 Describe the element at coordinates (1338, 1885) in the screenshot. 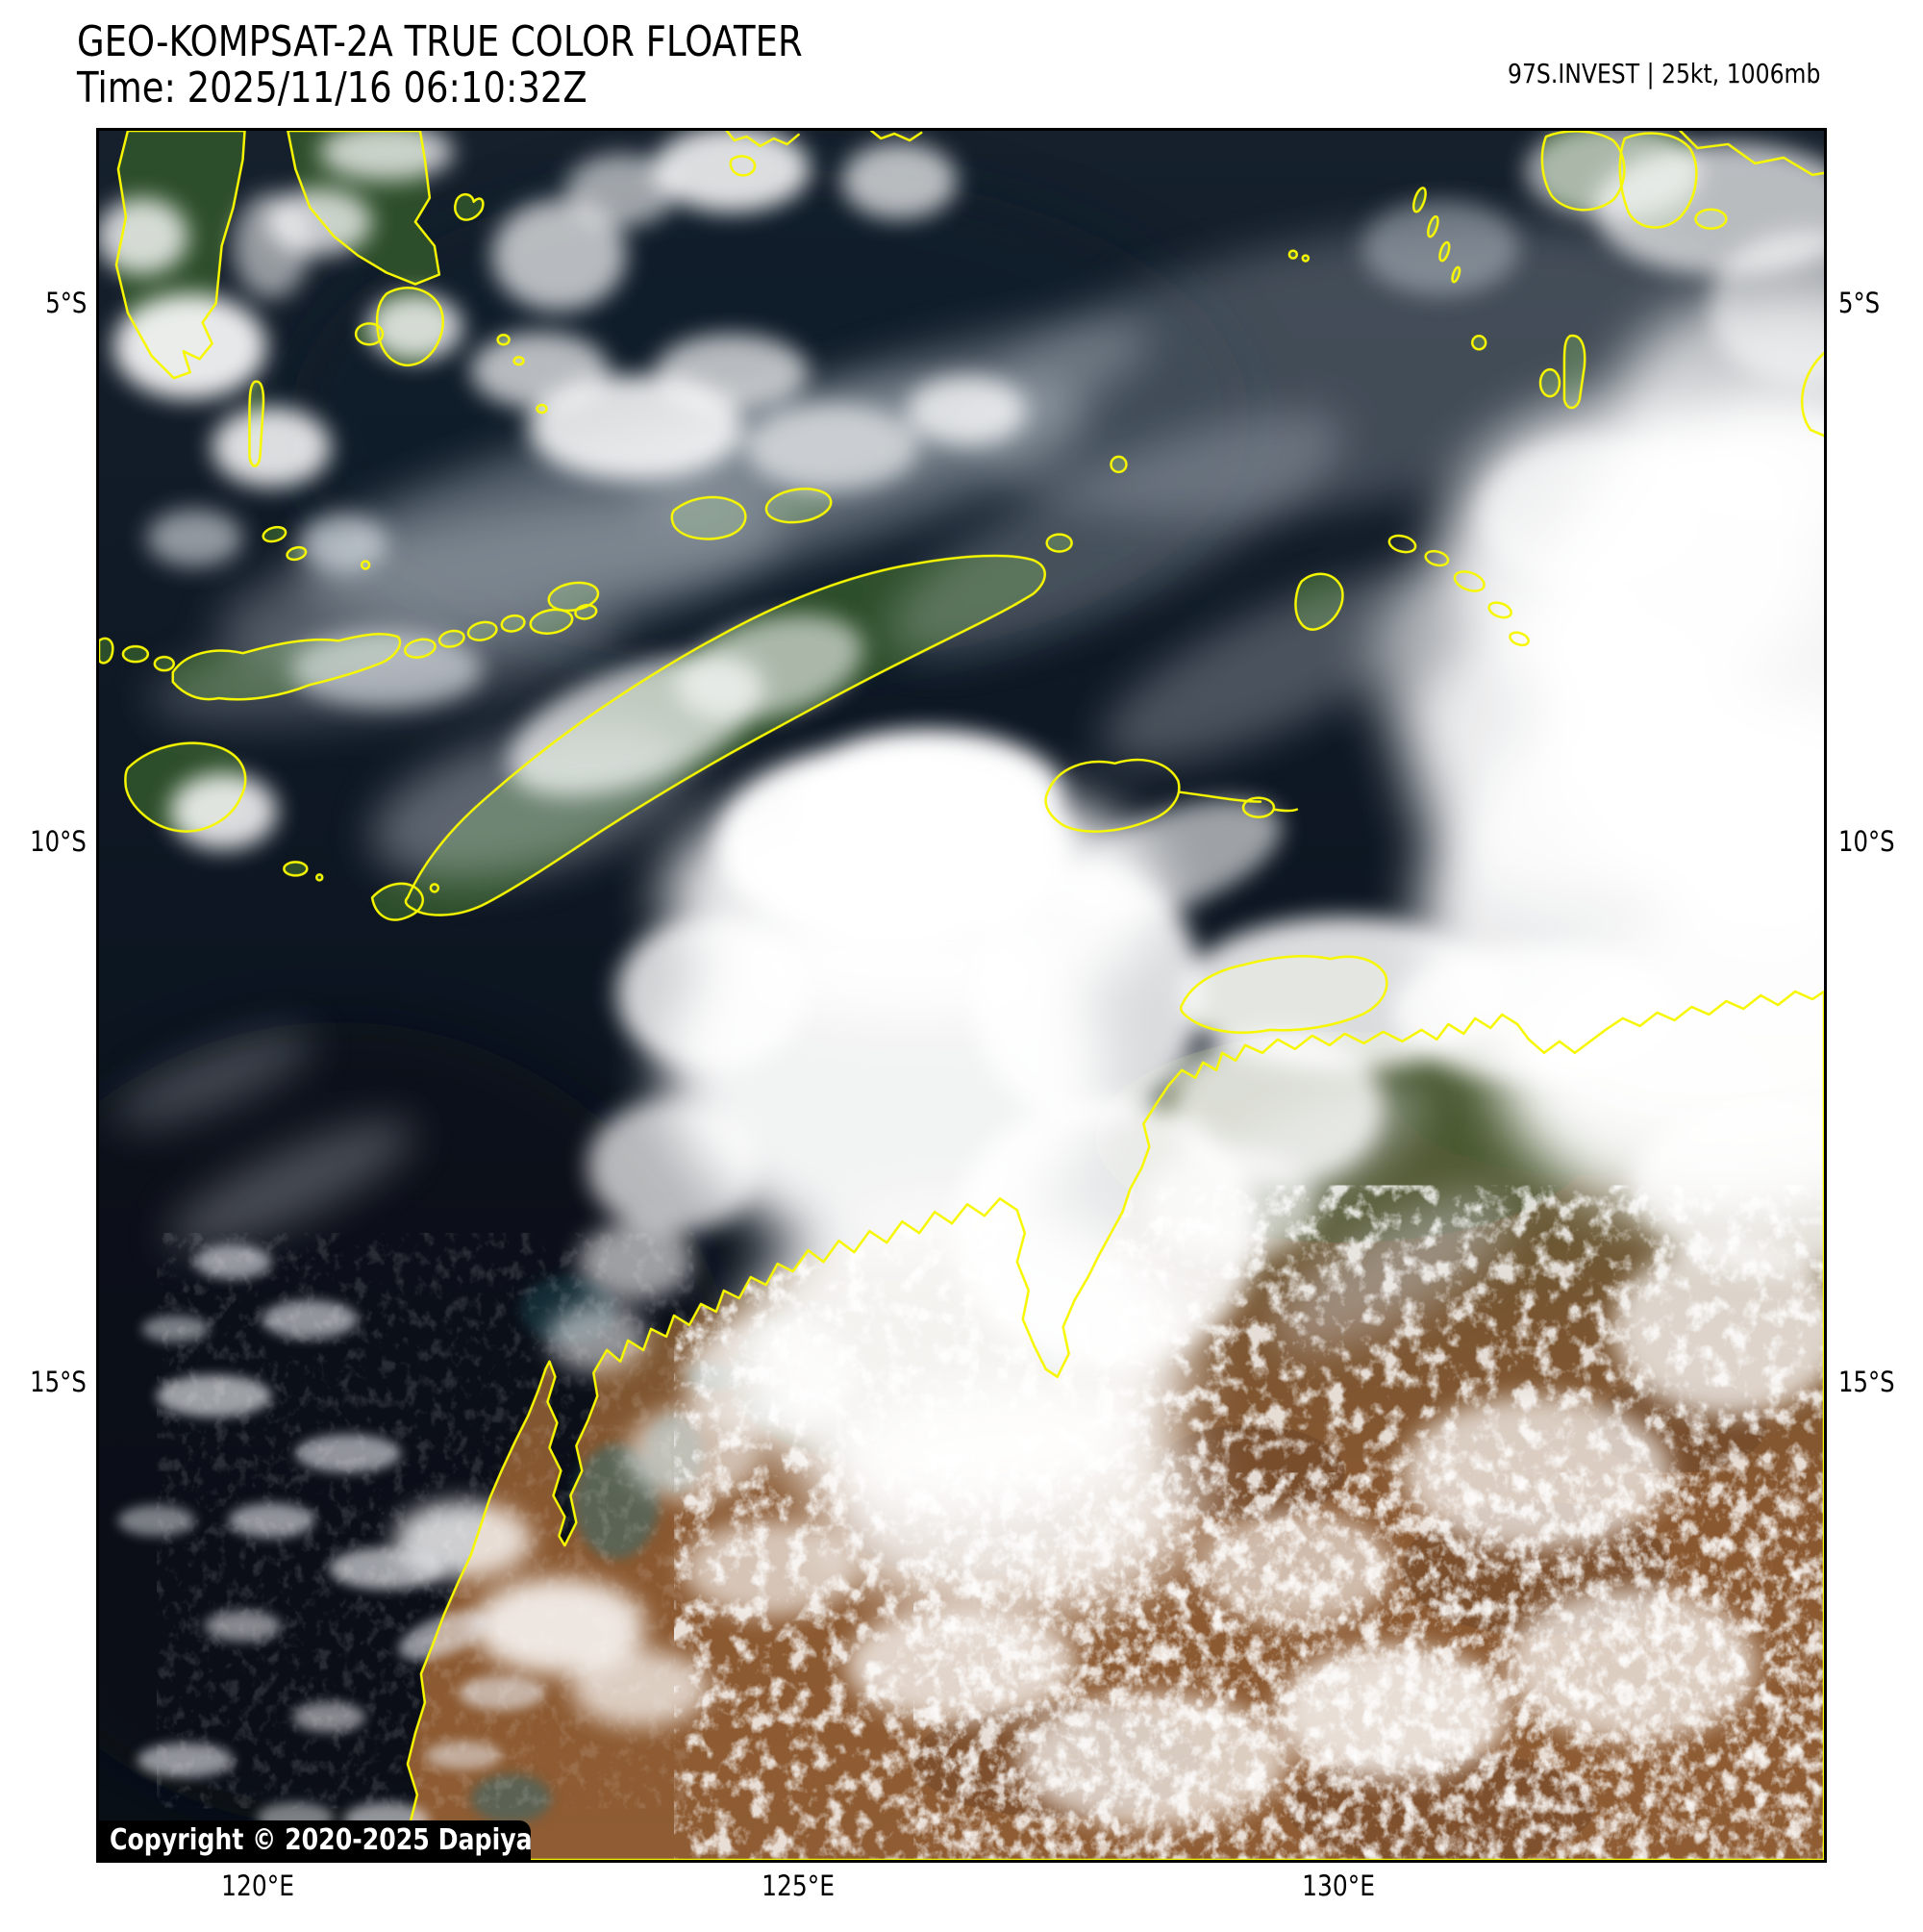

I see `lon-tick-130e: 130°E` at that location.